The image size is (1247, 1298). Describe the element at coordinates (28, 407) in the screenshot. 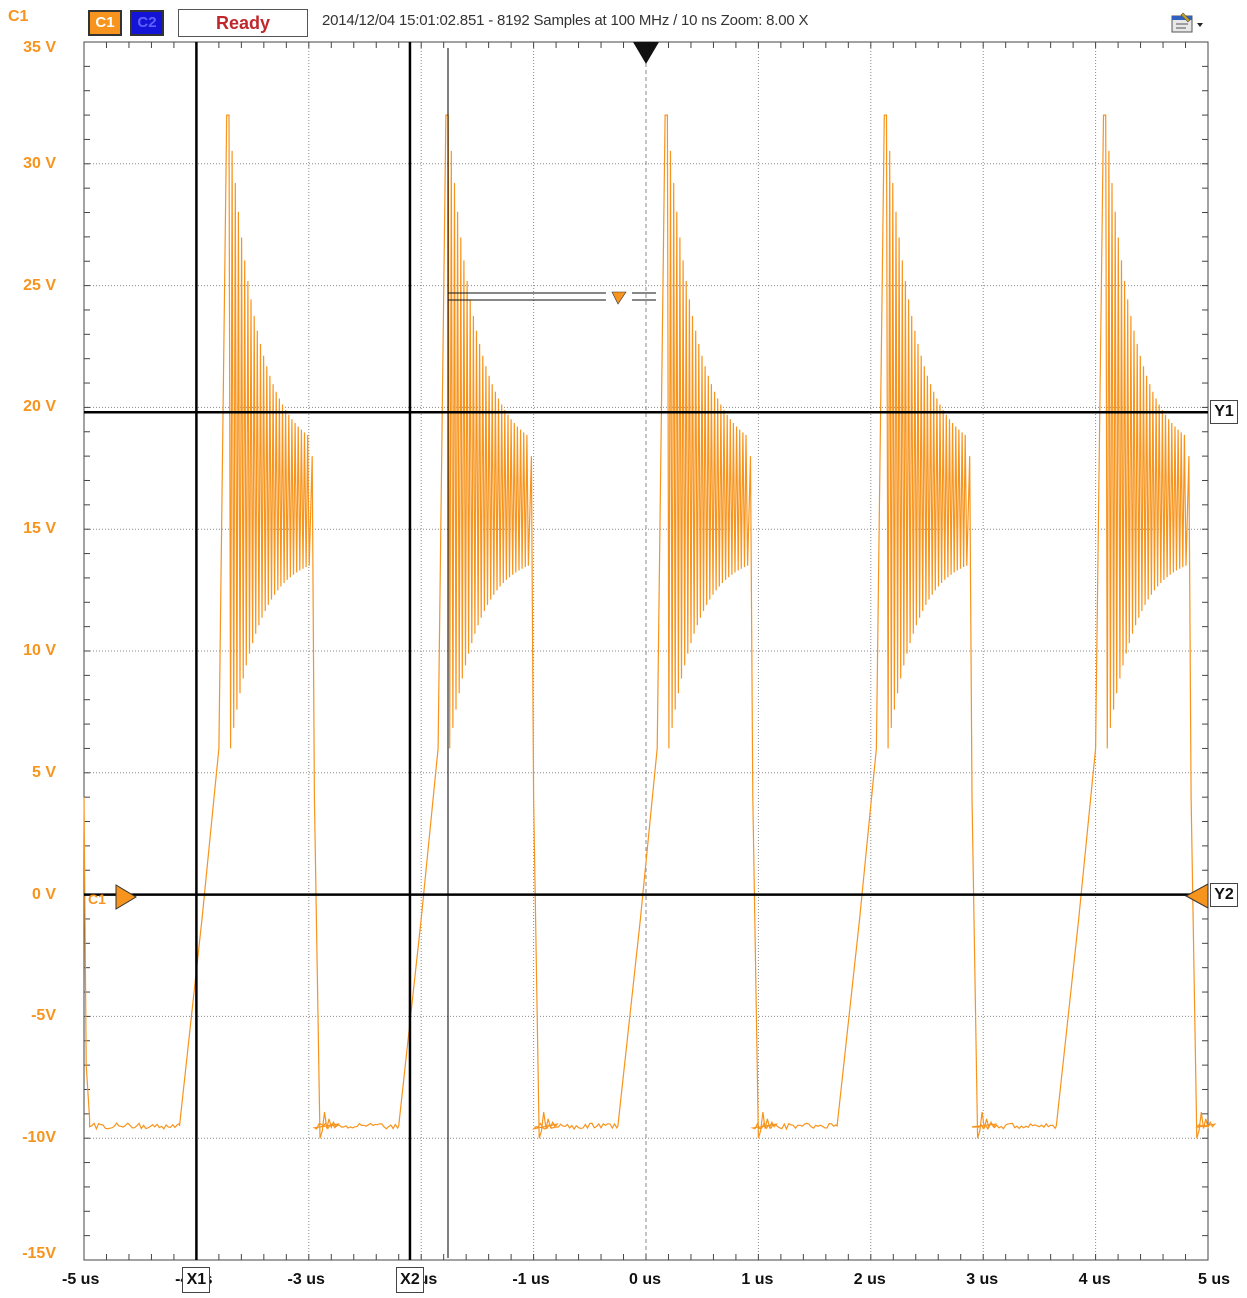

I see `y-tick-label: 20 V` at that location.